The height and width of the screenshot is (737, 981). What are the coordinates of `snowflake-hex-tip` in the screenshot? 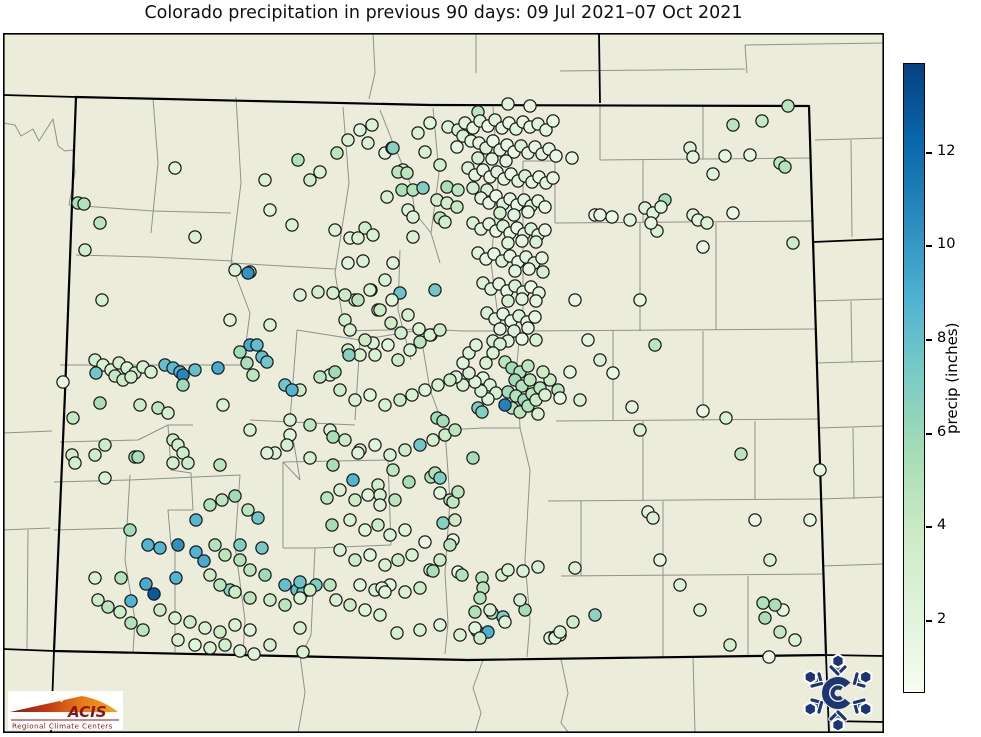 It's located at (866, 709).